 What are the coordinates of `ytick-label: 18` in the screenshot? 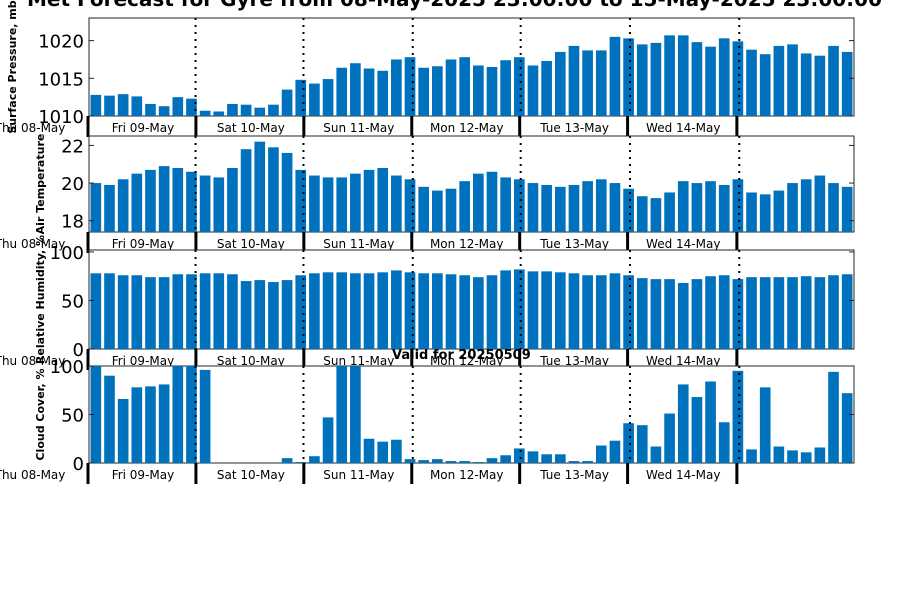 It's located at (72, 222).